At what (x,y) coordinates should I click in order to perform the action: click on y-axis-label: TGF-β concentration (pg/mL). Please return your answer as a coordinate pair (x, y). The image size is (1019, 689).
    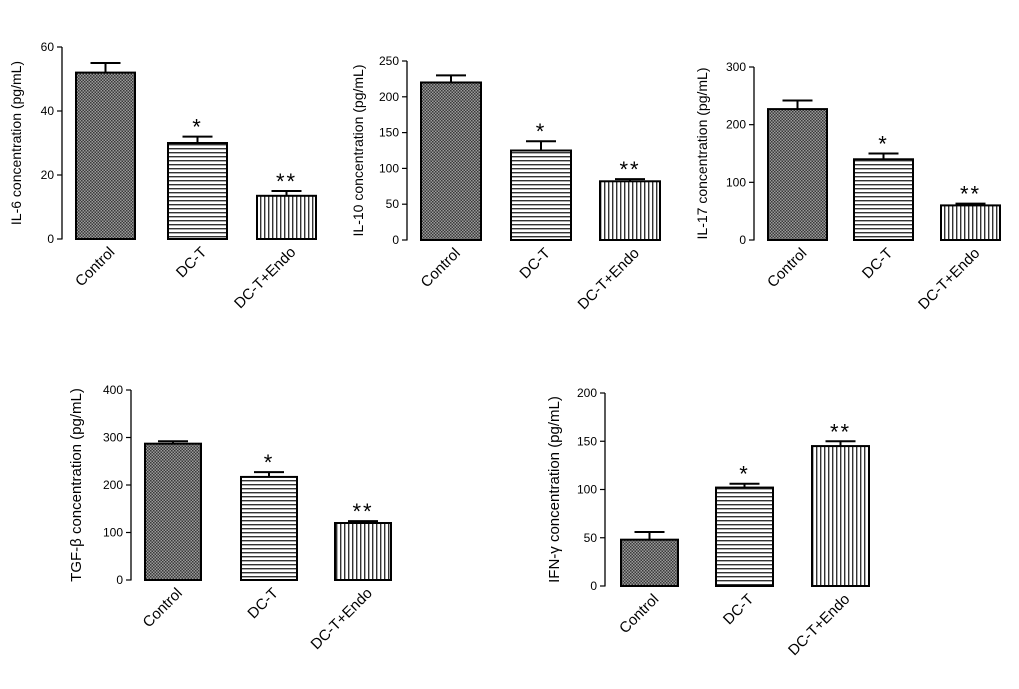
    Looking at the image, I should click on (76, 485).